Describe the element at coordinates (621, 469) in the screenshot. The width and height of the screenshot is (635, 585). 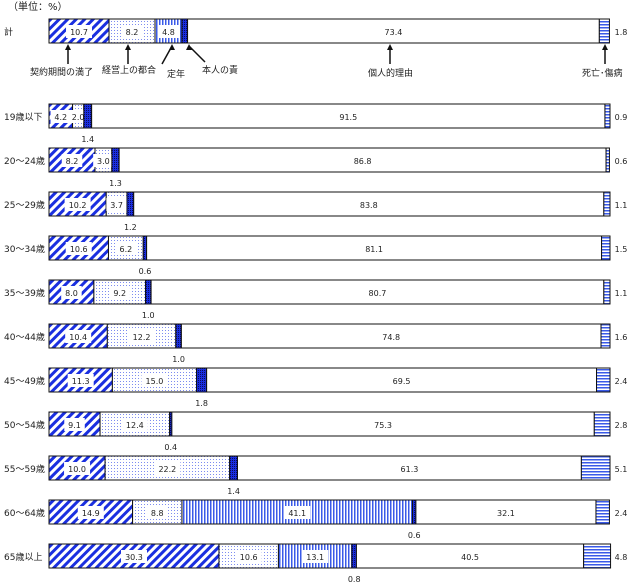
I see `data-label: 5.1` at that location.